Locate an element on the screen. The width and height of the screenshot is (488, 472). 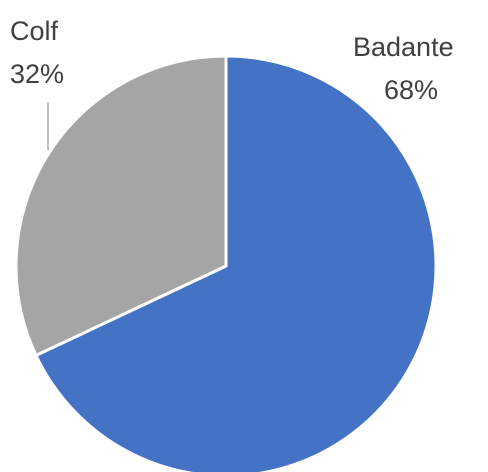
slice-label-colf-name: Colf is located at coordinates (34, 31).